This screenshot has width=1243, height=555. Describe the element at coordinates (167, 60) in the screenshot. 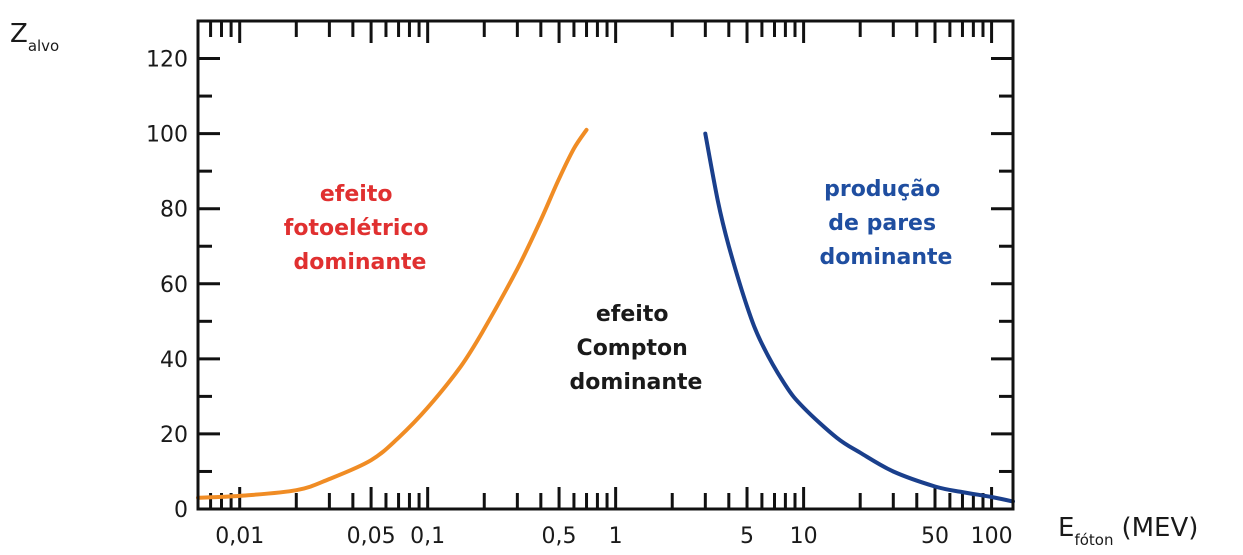

I see `y-tick-label: 120` at that location.